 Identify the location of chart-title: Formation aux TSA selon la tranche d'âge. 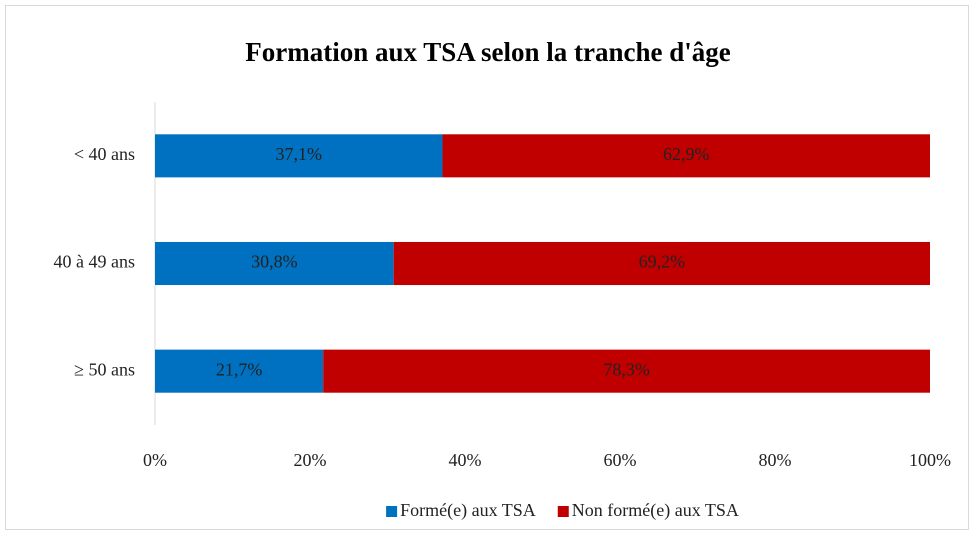
(488, 52).